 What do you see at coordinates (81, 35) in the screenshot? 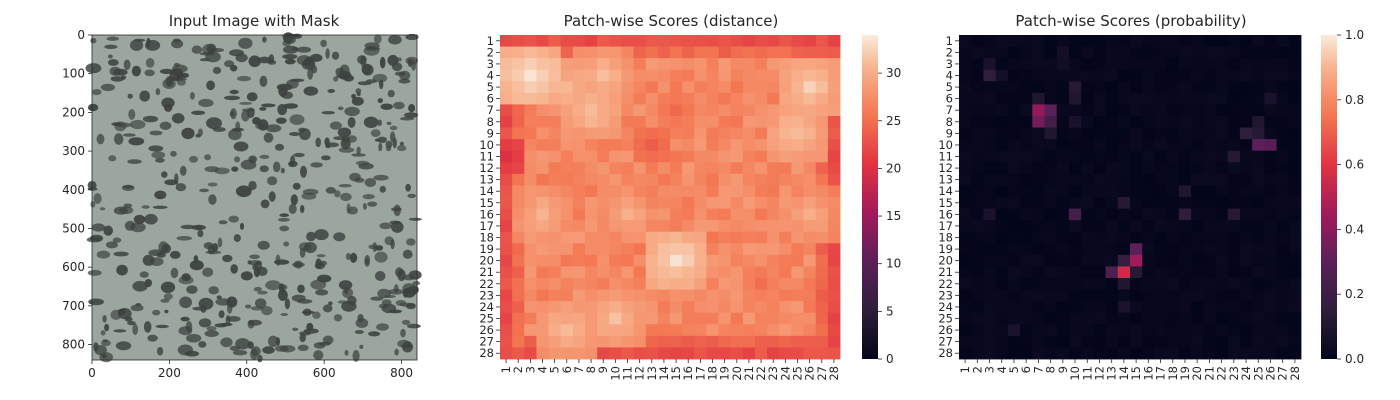
I see `y-tick-label: 0` at bounding box center [81, 35].